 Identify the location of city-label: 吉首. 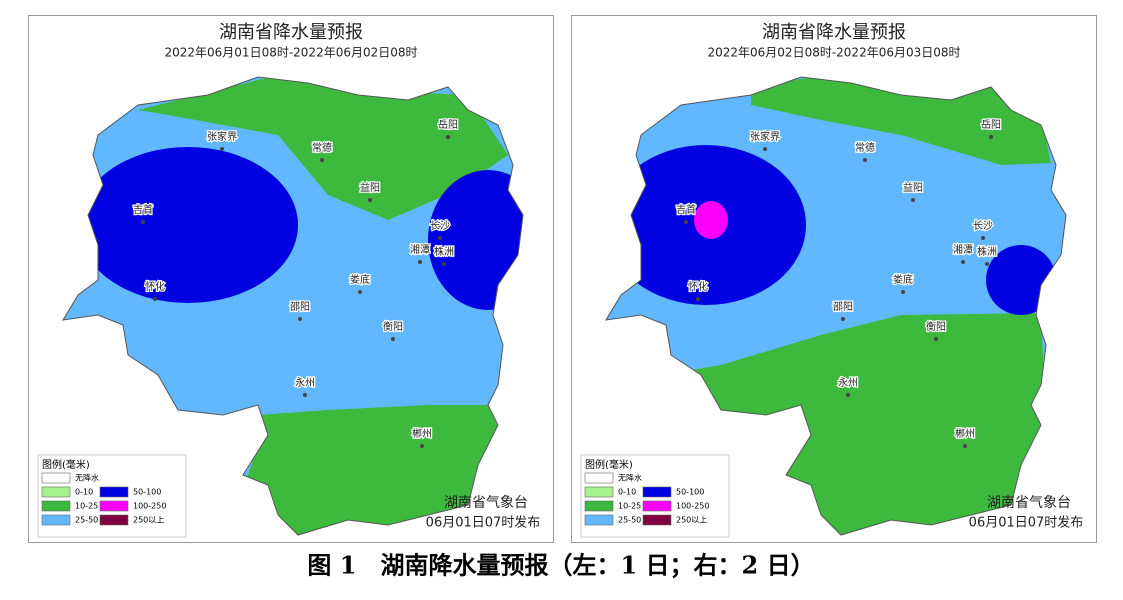
(686, 209).